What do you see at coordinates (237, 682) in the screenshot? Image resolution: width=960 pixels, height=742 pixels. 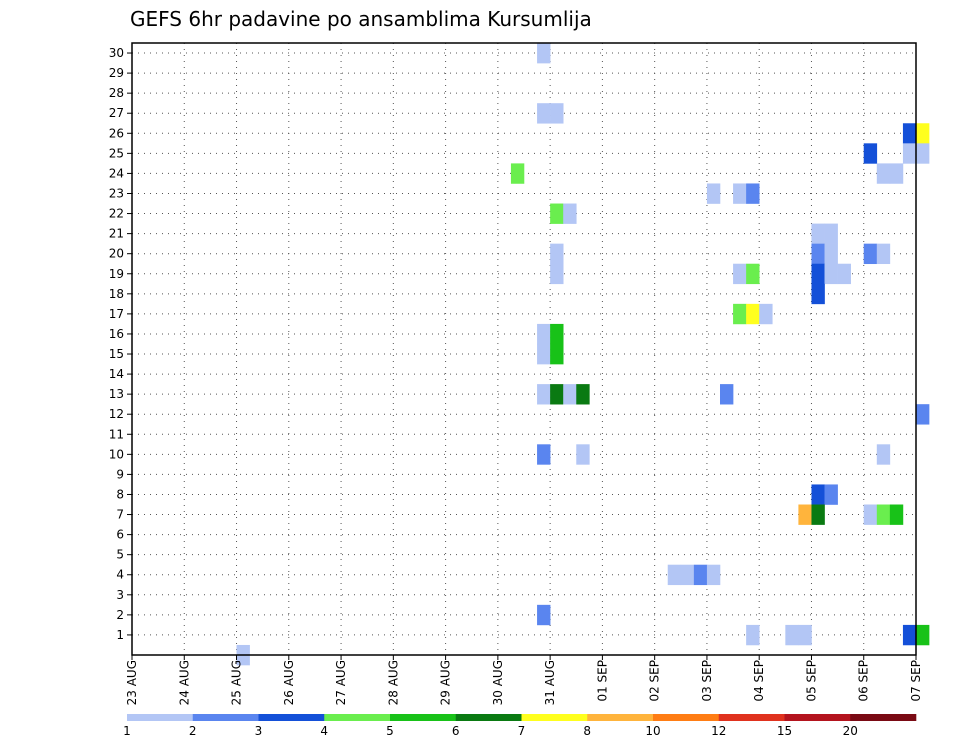 I see `x-tick-label: 25 AUG` at bounding box center [237, 682].